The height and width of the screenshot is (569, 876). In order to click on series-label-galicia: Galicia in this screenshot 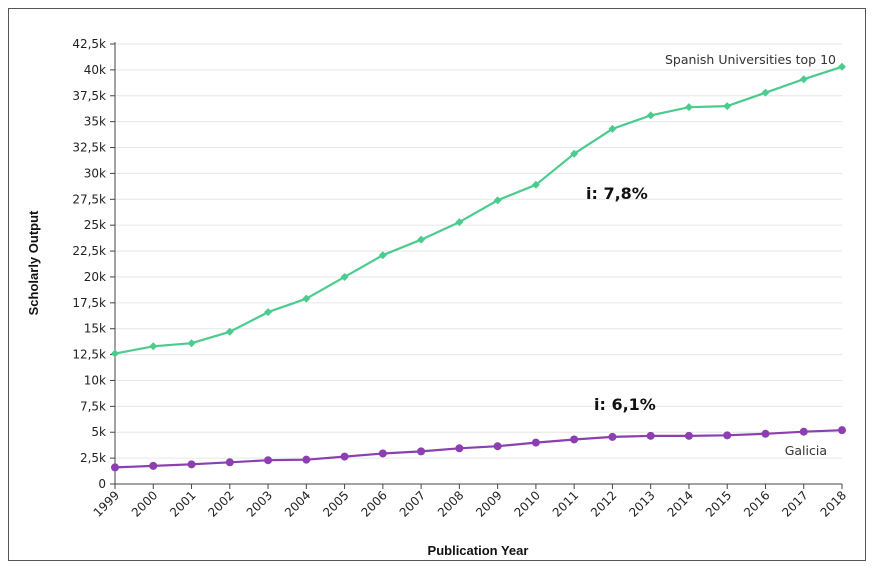, I will do `click(806, 450)`.